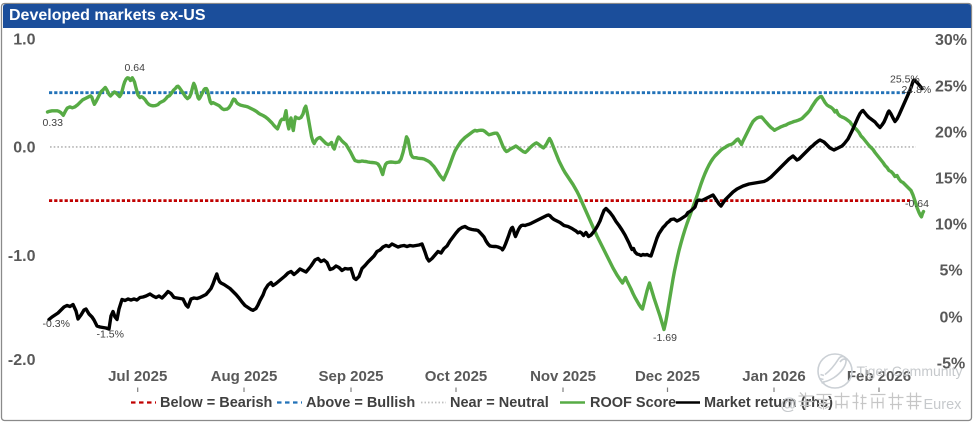  I want to click on svg-text: Developed markets ex-US, so click(107, 15).